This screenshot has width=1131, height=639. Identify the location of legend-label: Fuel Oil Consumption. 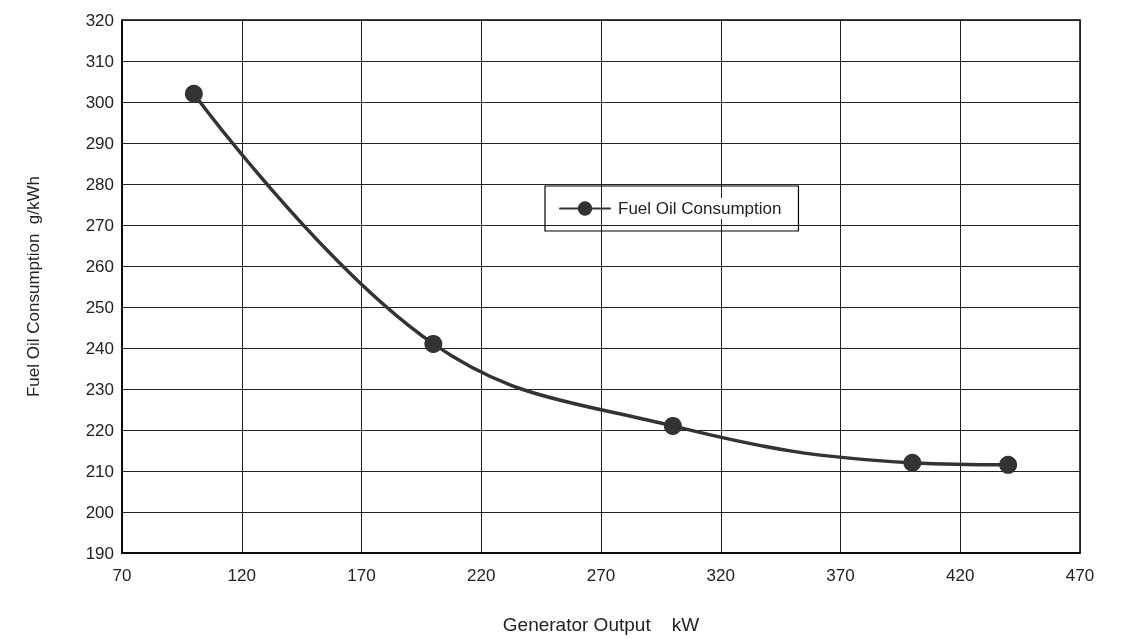
(700, 208).